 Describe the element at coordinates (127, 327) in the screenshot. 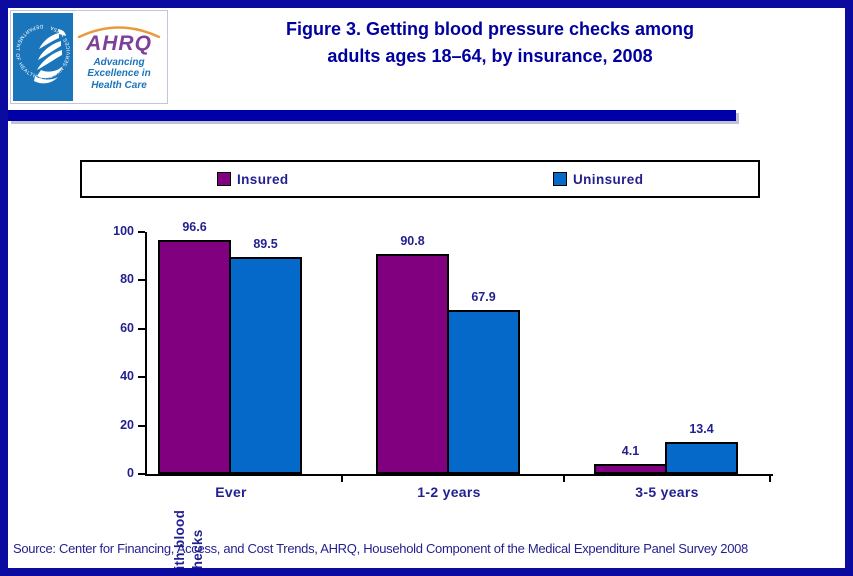

I see `y-tick-label: 60` at that location.